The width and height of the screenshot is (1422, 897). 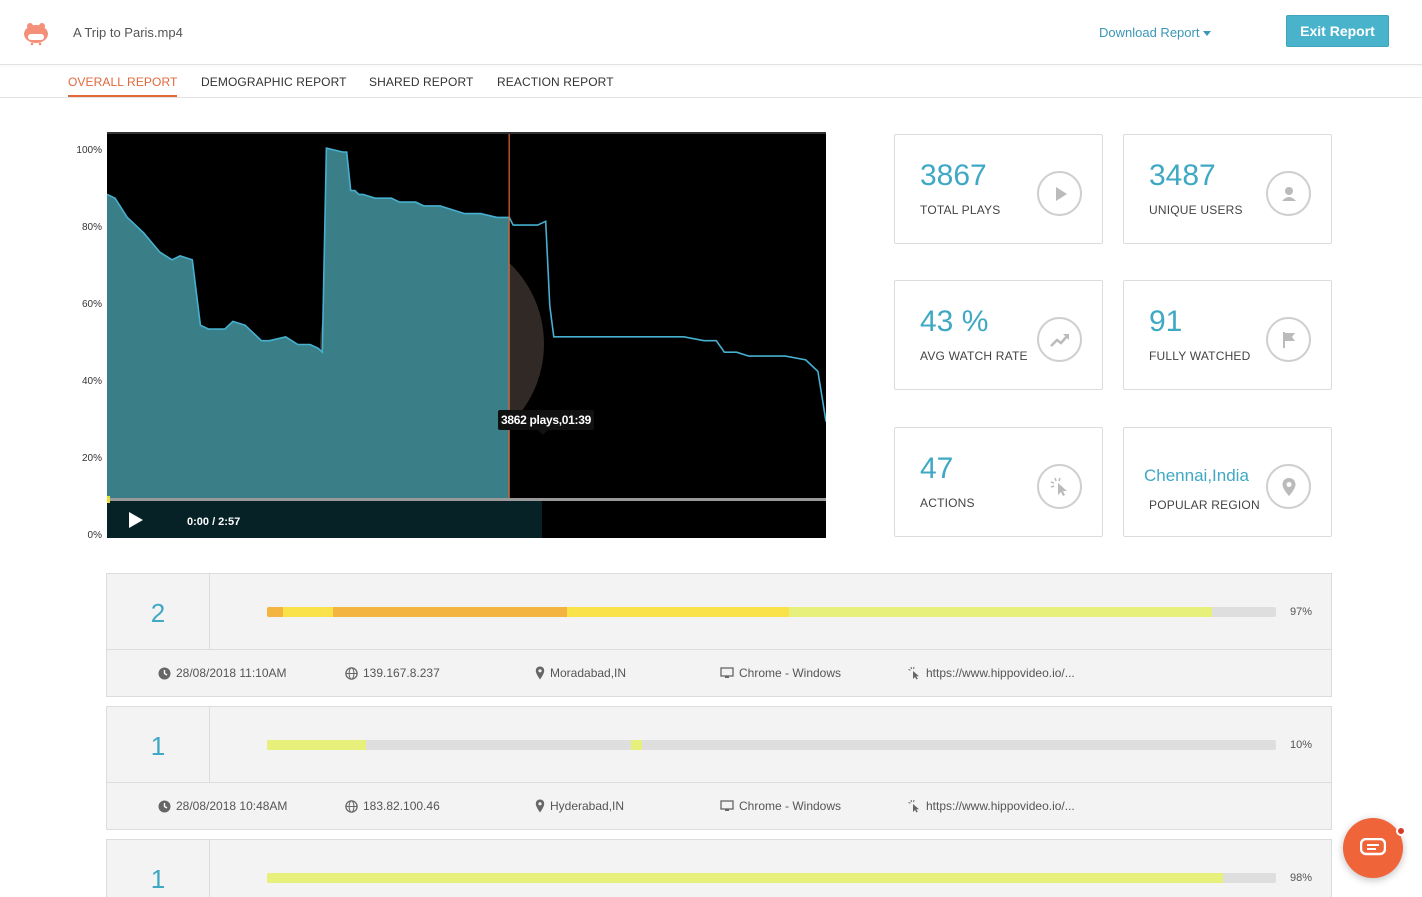 I want to click on session-date: 28/08/2018 11:10AM, so click(x=222, y=673).